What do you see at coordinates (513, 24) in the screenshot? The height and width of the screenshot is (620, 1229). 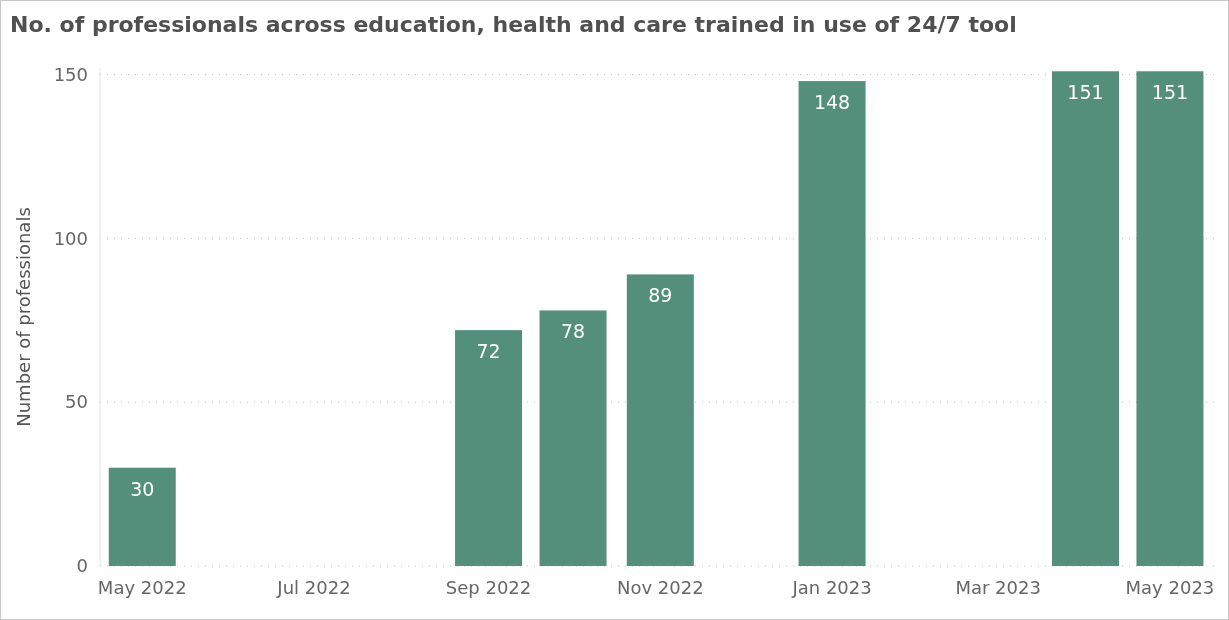 I see `chart-title: No. of professionals across education, health and care trained in use of 24/7 tool` at bounding box center [513, 24].